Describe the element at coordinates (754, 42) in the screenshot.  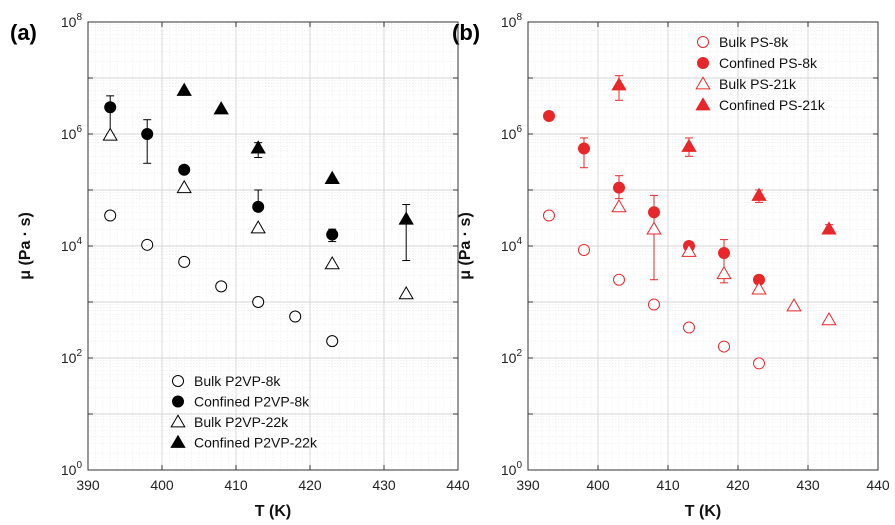
I see `legend-label: Bulk PS-8k` at that location.